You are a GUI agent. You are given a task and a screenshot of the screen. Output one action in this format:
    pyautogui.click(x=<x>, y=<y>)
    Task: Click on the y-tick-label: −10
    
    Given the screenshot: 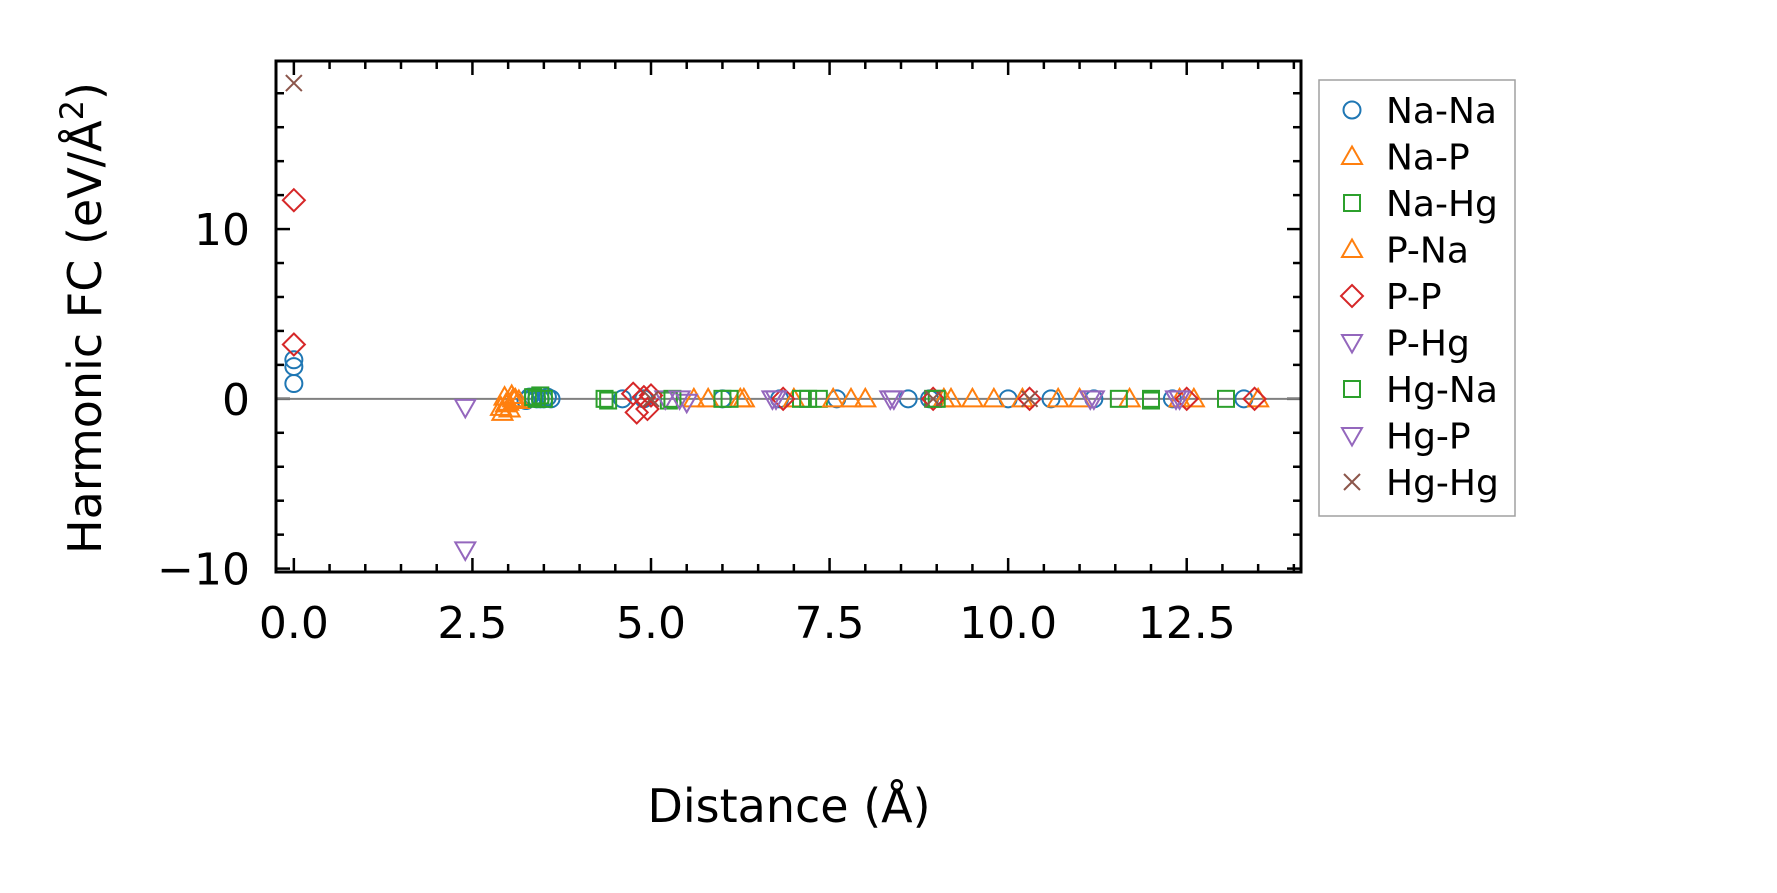 What is the action you would take?
    pyautogui.click(x=203, y=570)
    